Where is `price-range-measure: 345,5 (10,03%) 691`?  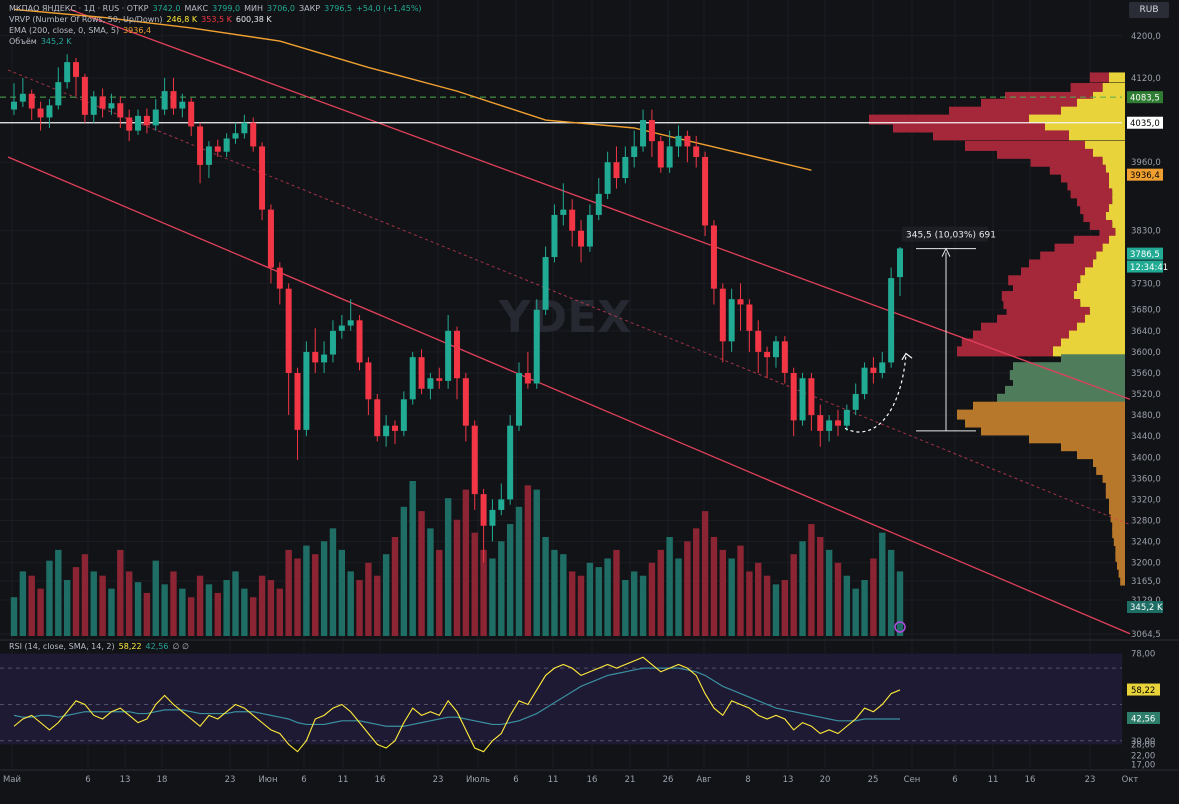
price-range-measure: 345,5 (10,03%) 691 is located at coordinates (920, 429).